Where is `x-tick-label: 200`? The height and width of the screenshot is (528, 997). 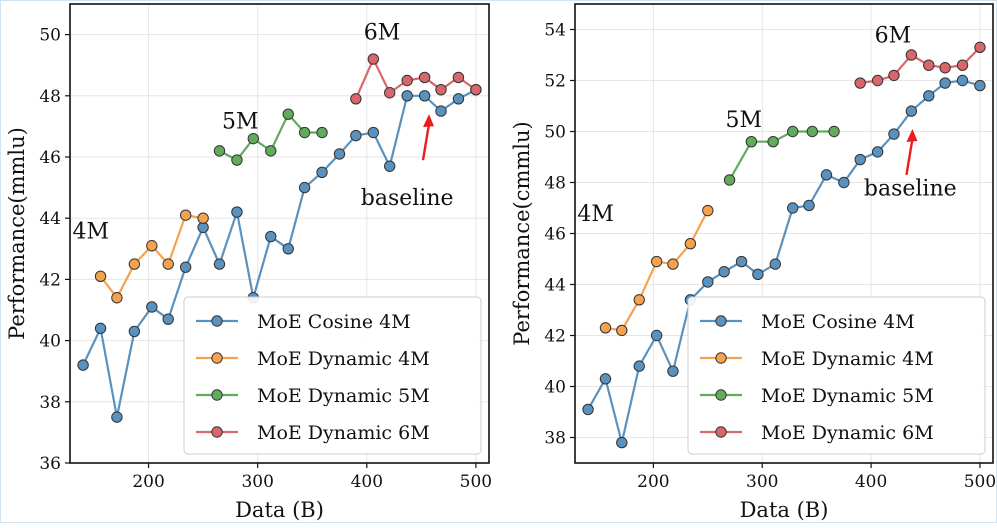
x-tick-label: 200 is located at coordinates (653, 482).